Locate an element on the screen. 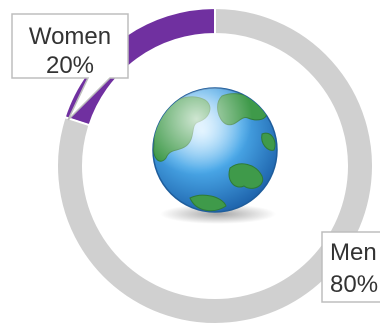 The image size is (380, 327). callout-men: Men 80% is located at coordinates (350, 267).